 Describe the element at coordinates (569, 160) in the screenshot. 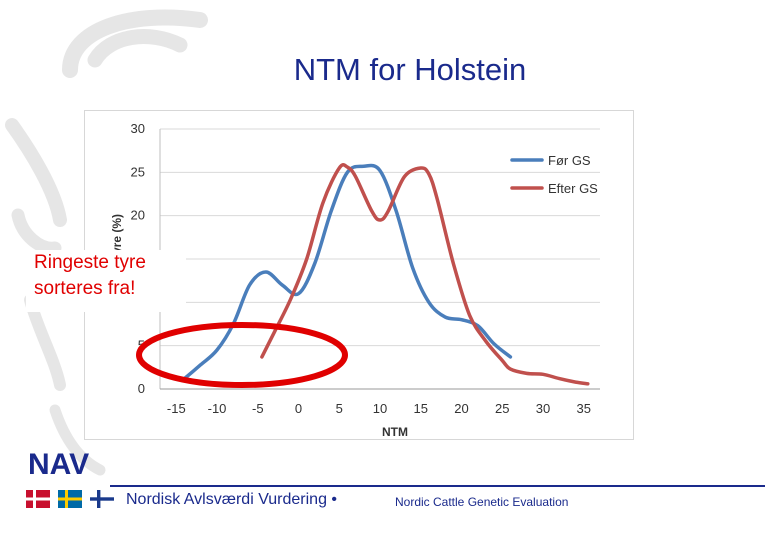

I see `legend-label: Før GS` at that location.